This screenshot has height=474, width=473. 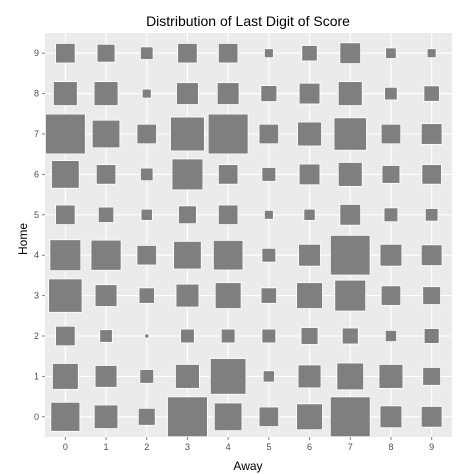 What do you see at coordinates (36, 296) in the screenshot?
I see `y-tick-label: 3` at bounding box center [36, 296].